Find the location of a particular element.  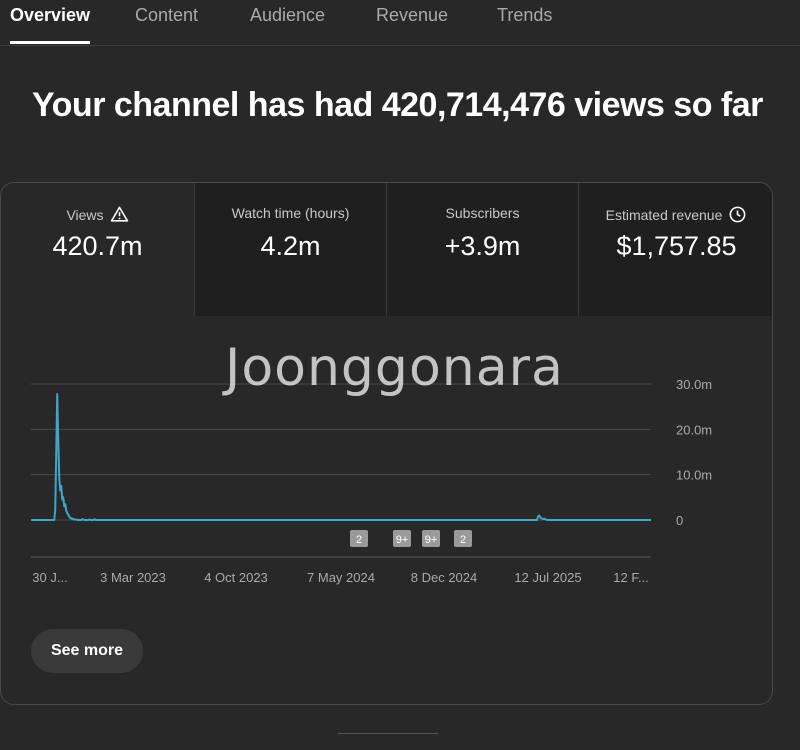

tab-audience: Audience is located at coordinates (288, 15).